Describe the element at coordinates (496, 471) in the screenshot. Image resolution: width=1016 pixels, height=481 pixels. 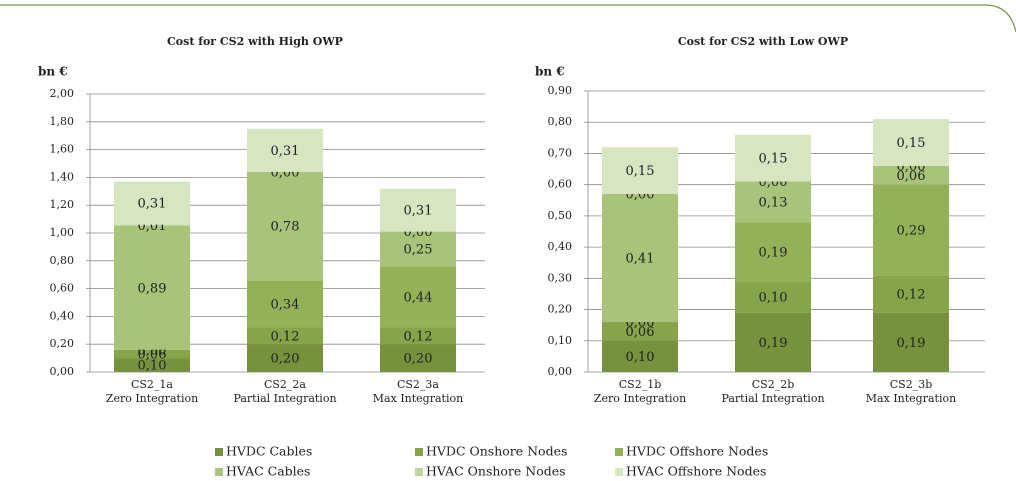
I see `legend-label: HVAC Onshore Nodes` at that location.